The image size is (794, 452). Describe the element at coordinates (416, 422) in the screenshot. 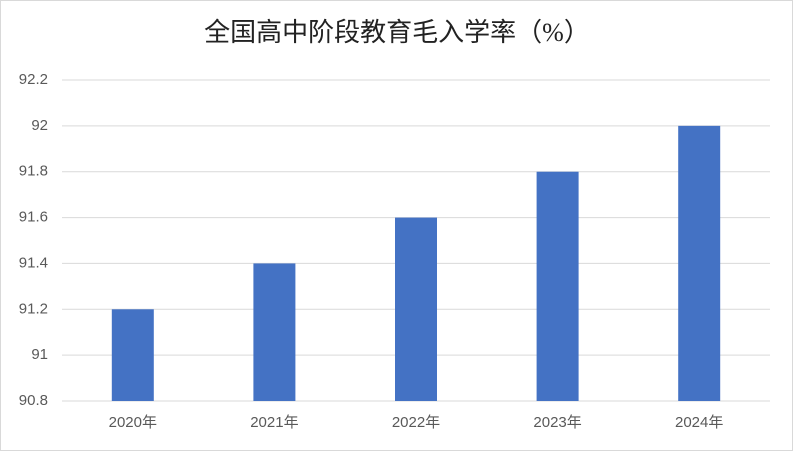

I see `x-tick-label: 2022年` at that location.